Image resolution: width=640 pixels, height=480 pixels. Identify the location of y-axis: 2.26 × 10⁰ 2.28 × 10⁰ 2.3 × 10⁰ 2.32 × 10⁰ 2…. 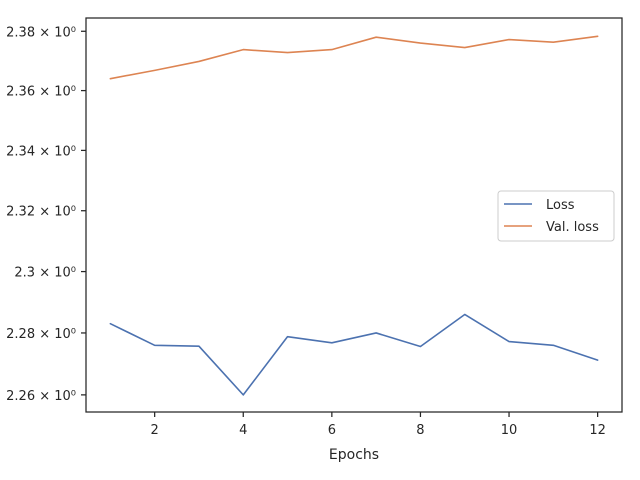
(46, 214).